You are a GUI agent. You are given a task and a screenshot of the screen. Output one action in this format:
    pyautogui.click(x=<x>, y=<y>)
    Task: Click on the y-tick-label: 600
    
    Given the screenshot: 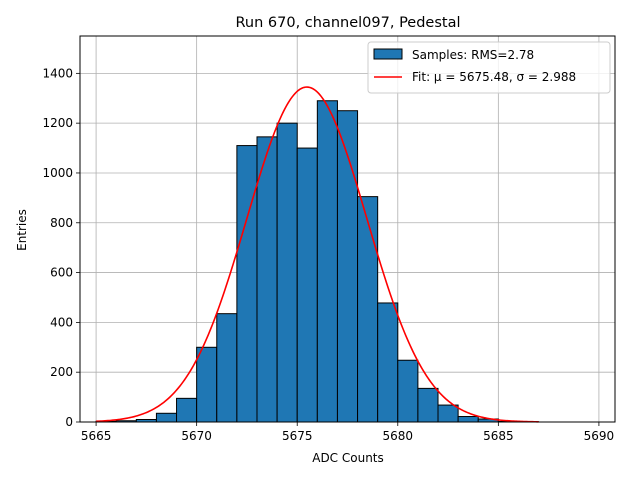 What is the action you would take?
    pyautogui.click(x=61, y=273)
    